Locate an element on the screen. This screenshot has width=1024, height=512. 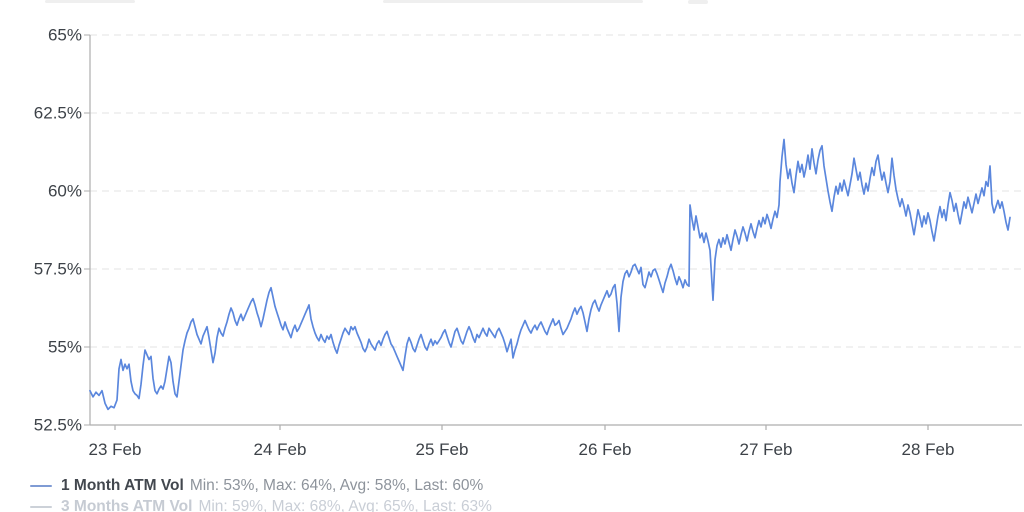
y-tick-label: 57.5% is located at coordinates (57, 269).